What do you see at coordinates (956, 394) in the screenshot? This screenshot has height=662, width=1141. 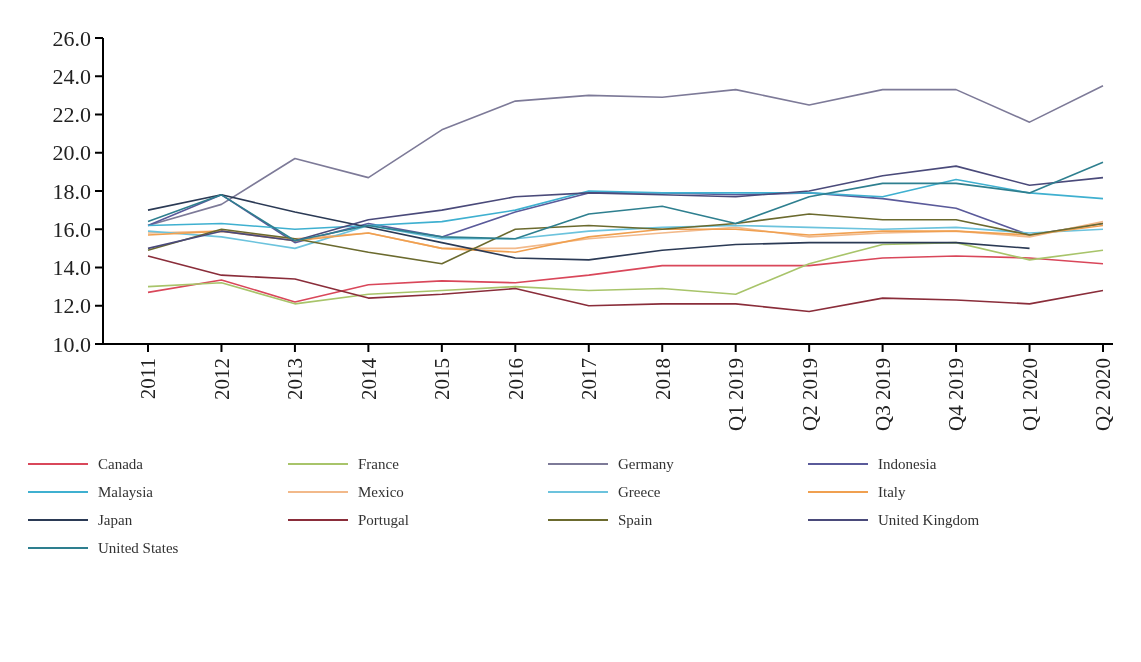 I see `x-tick-label: Q4 2019` at bounding box center [956, 394].